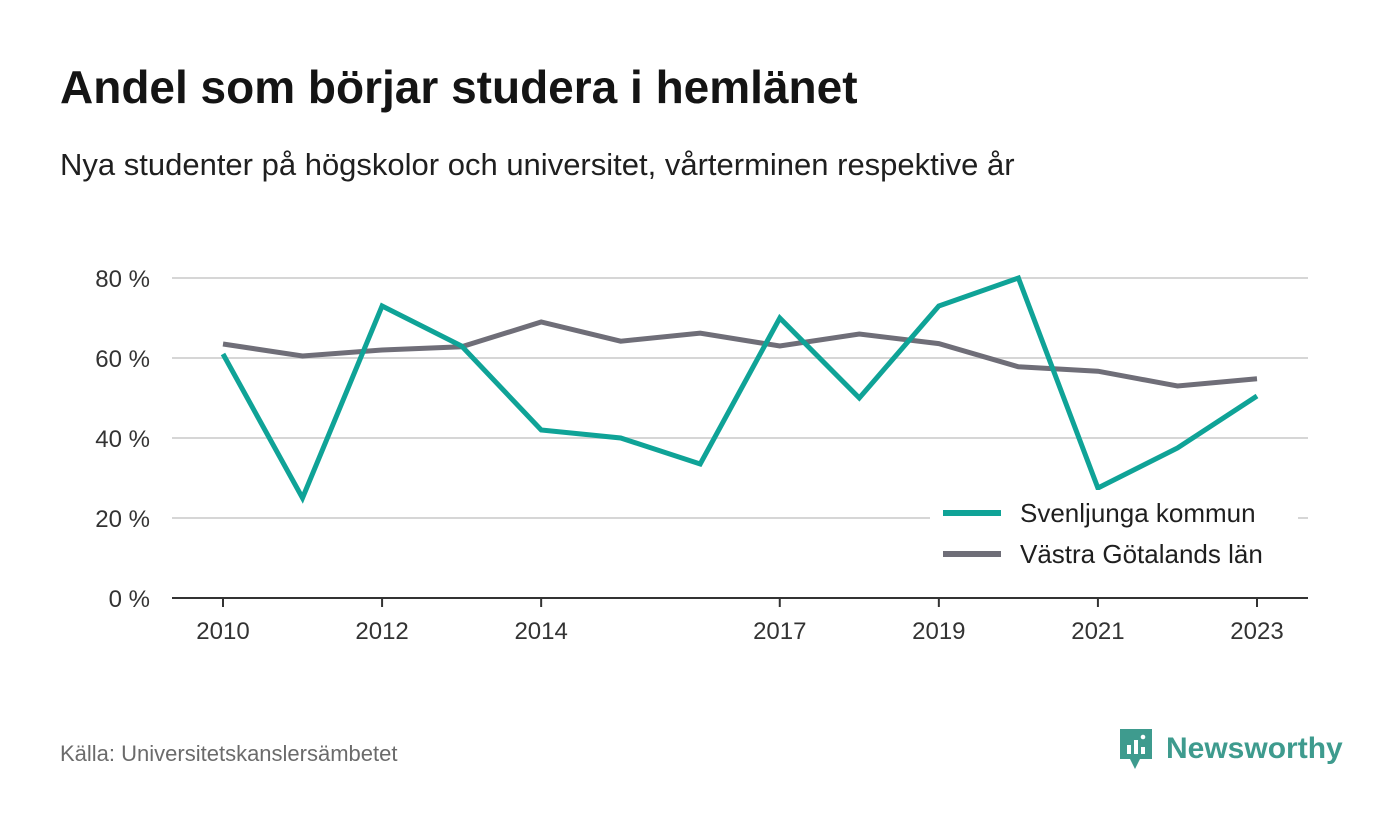  I want to click on x-tick-label: 2012, so click(381, 631).